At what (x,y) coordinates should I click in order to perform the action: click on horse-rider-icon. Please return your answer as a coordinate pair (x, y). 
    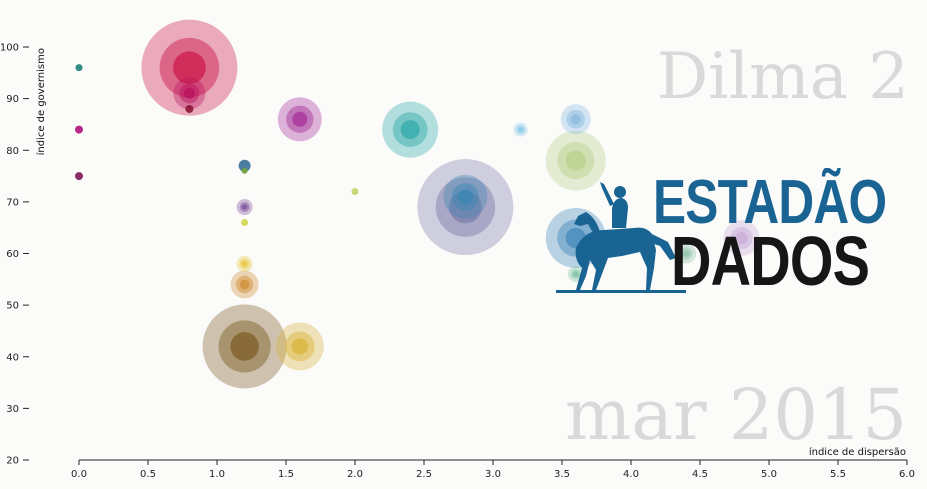
    Looking at the image, I should click on (621, 237).